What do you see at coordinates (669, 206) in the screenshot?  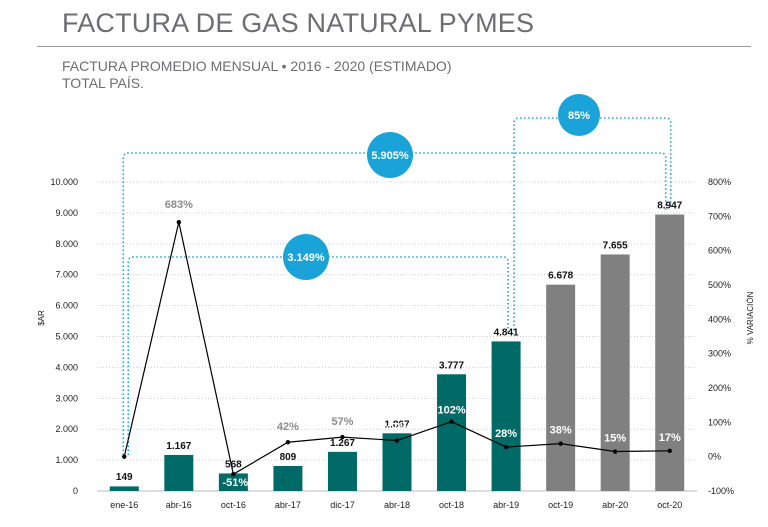 I see `bar-value-label: 8.947` at bounding box center [669, 206].